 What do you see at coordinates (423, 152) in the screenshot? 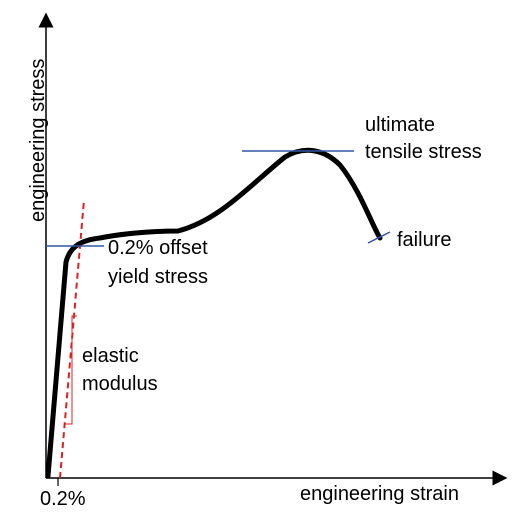
I see `uts-label-line2: tensile stress` at bounding box center [423, 152].